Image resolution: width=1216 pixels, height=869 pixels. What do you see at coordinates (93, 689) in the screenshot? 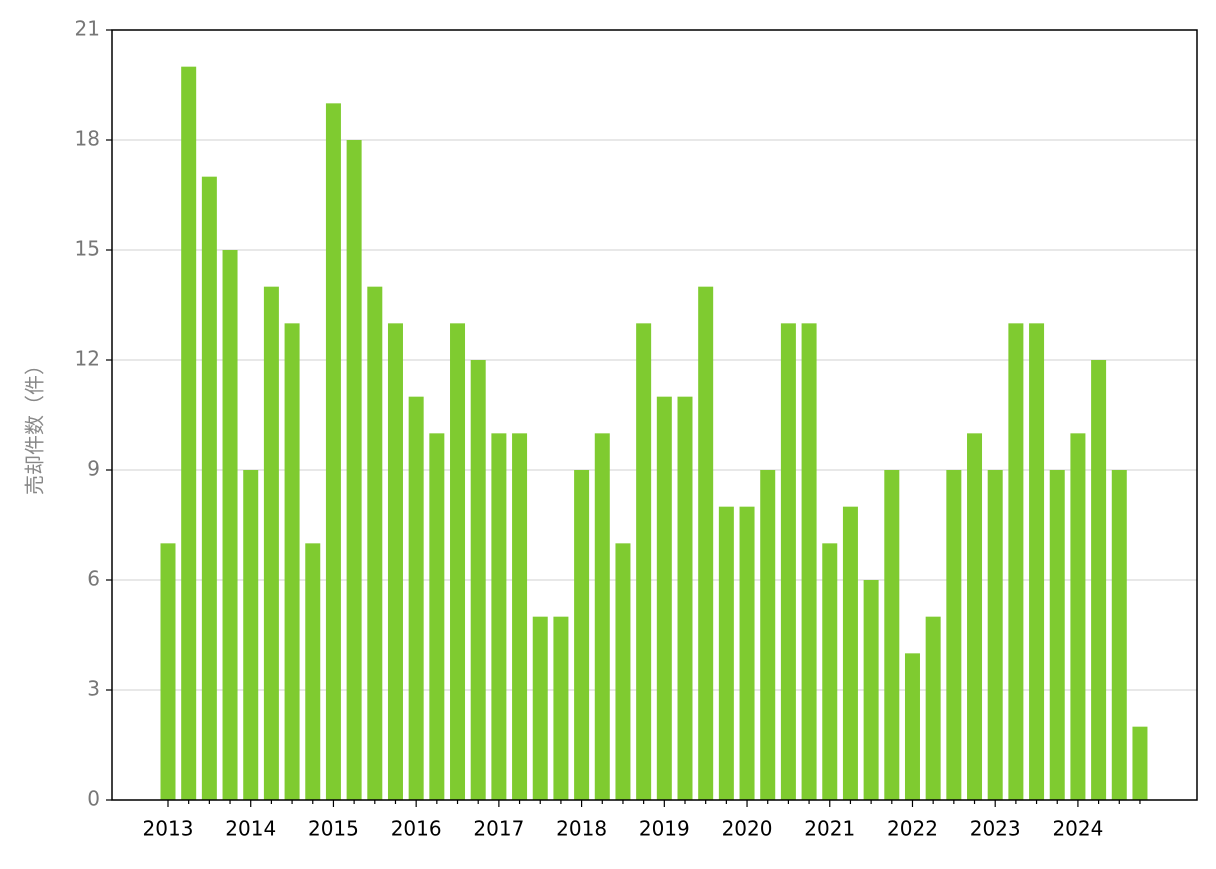
I see `y-tick-label: 3` at bounding box center [93, 689].